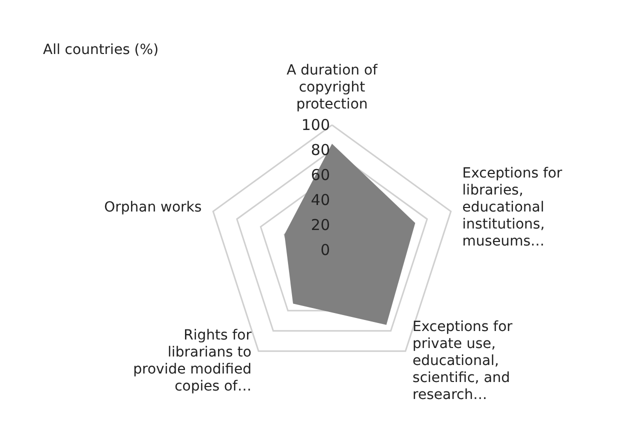  Describe the element at coordinates (153, 208) in the screenshot. I see `spoke-label: Orphan works` at that location.